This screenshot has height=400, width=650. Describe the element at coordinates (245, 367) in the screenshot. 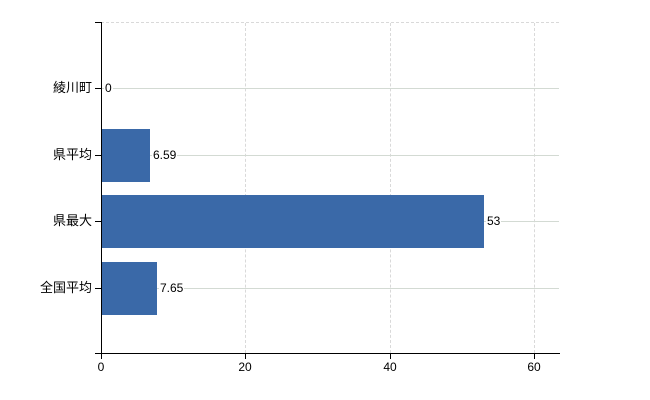

I see `x-axis-tick-label: 20` at that location.